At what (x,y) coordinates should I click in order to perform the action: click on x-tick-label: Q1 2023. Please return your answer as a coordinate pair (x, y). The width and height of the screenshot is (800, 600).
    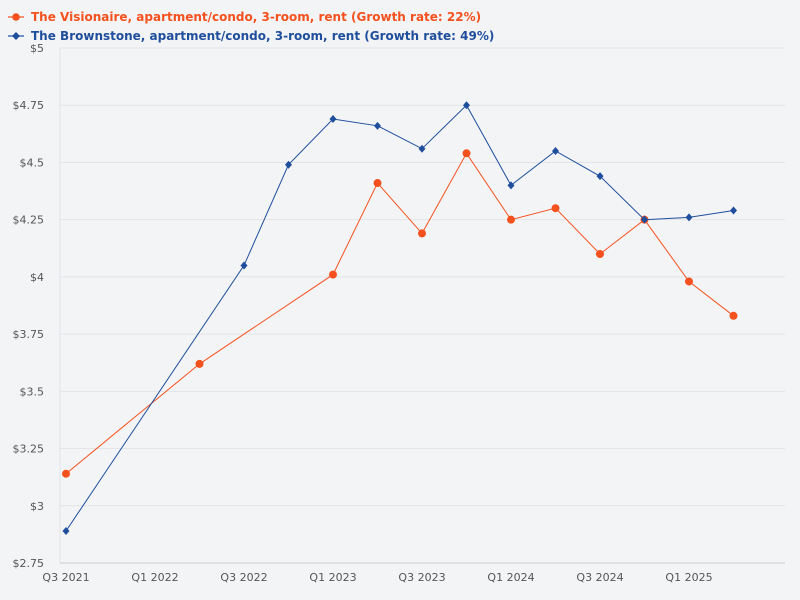
    Looking at the image, I should click on (332, 577).